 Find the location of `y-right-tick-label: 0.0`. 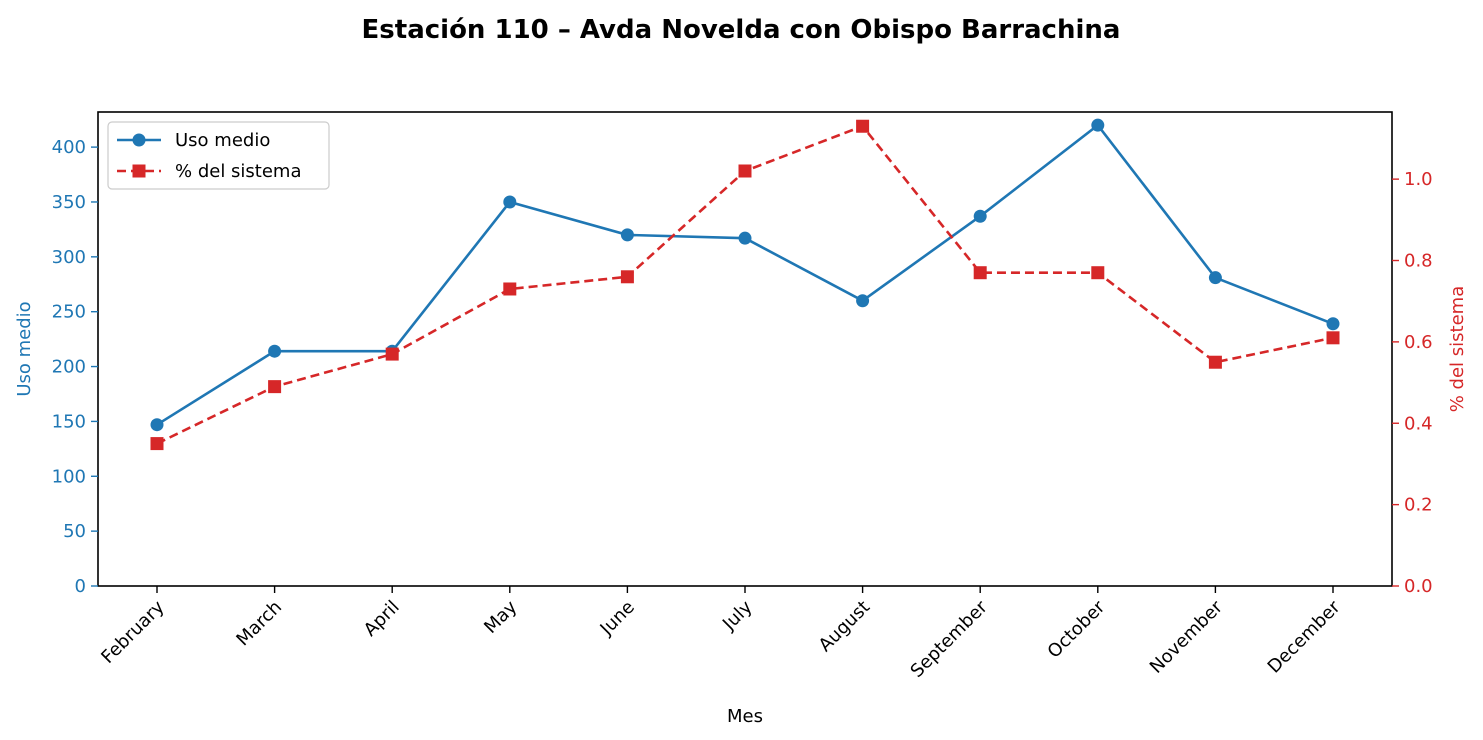

y-right-tick-label: 0.0 is located at coordinates (1418, 586).